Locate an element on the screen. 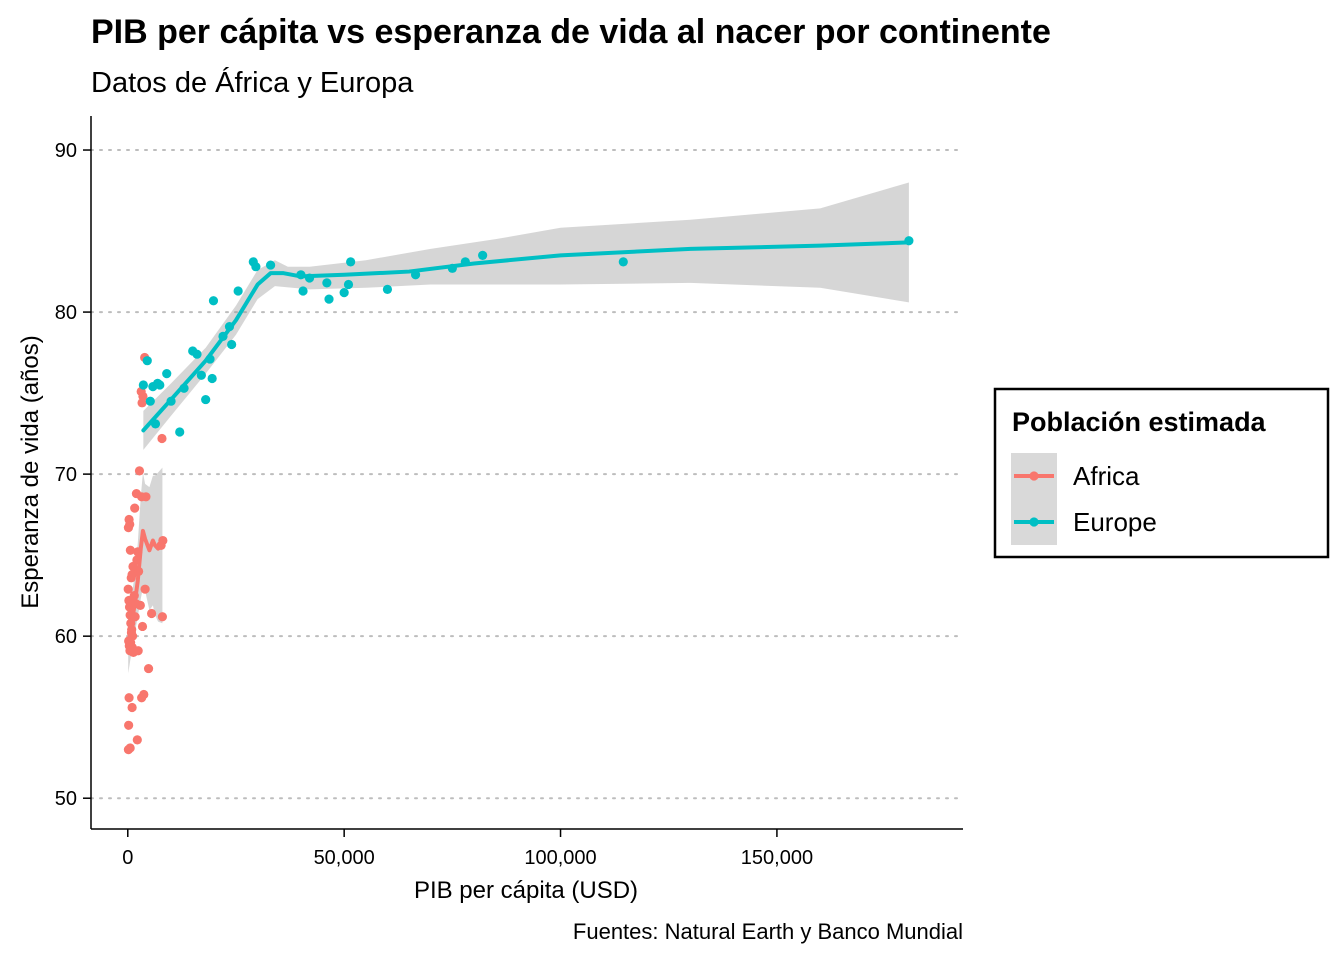 This screenshot has width=1344, height=965. y-axis-ticks: 50 60 70 80 90 is located at coordinates (73, 475).